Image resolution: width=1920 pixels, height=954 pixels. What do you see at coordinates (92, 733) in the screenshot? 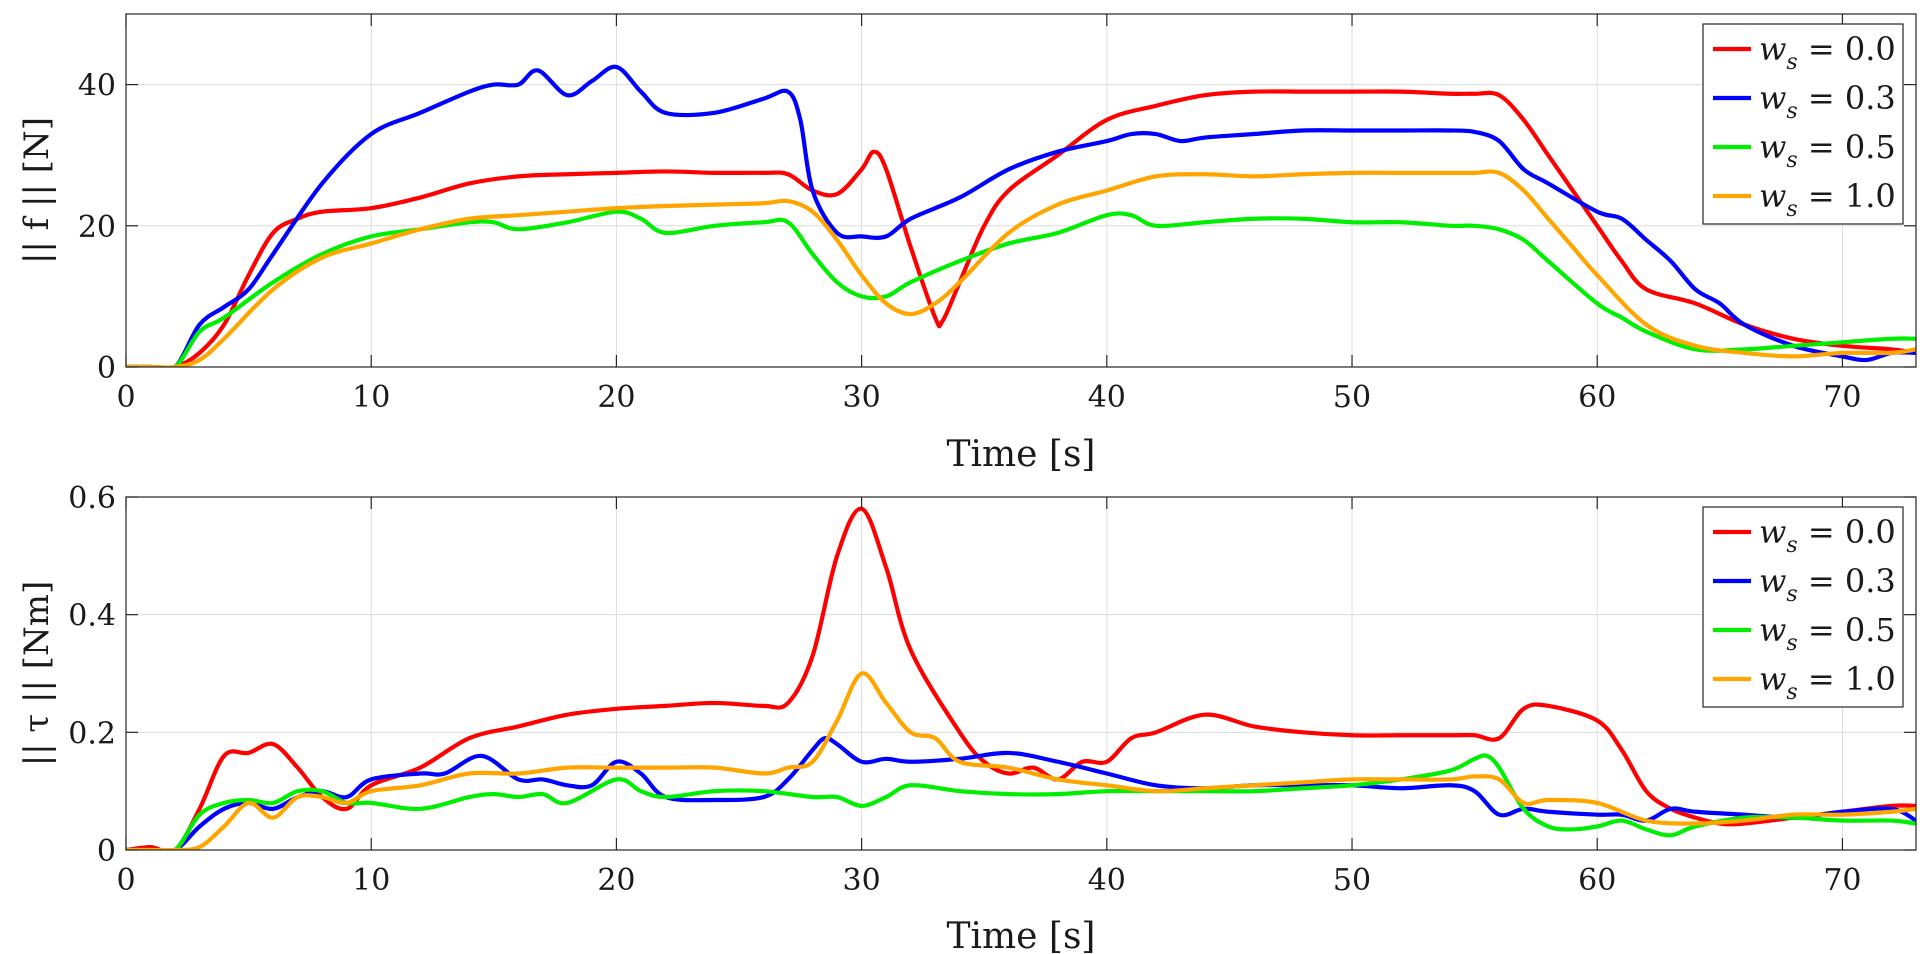
I see `y-tick-label: 0.2` at bounding box center [92, 733].